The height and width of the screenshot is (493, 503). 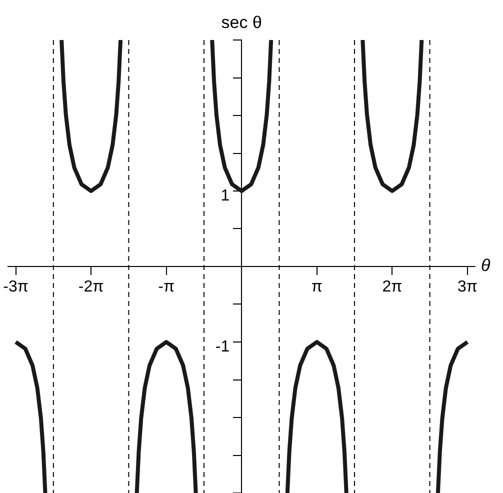 I want to click on x-tick-label: -3π, so click(x=15, y=287).